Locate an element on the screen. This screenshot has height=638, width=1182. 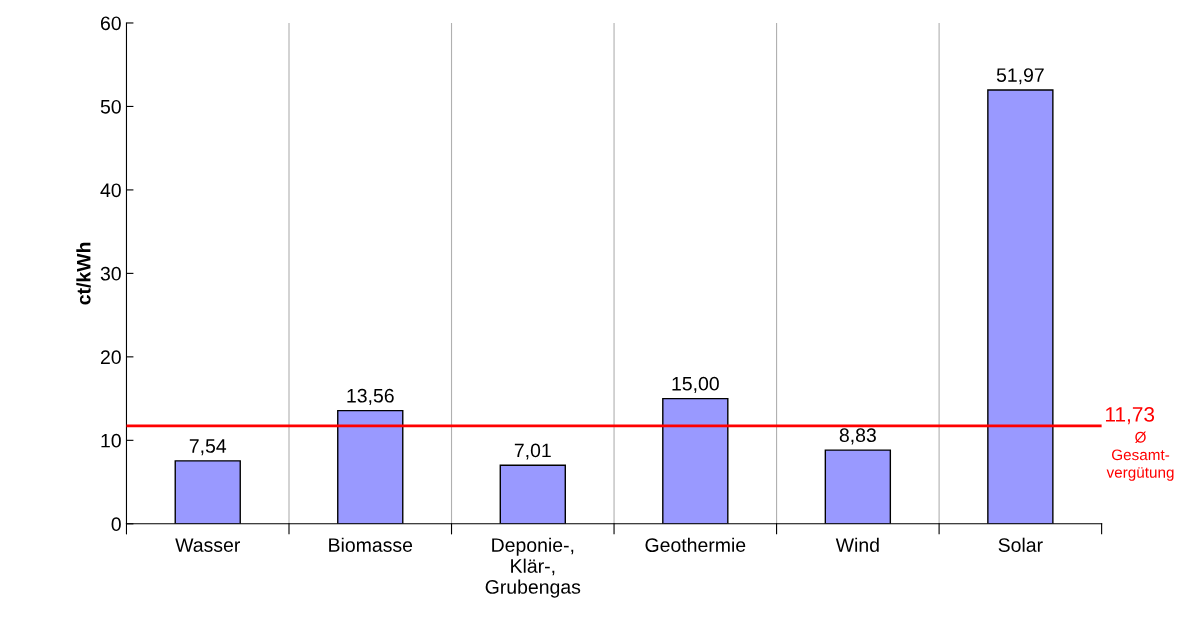
data-label: 51,97 is located at coordinates (1020, 76).